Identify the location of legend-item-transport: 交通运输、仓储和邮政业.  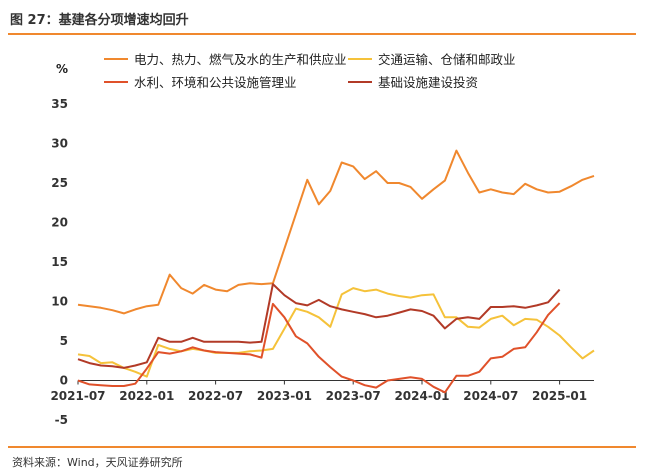
(432, 58).